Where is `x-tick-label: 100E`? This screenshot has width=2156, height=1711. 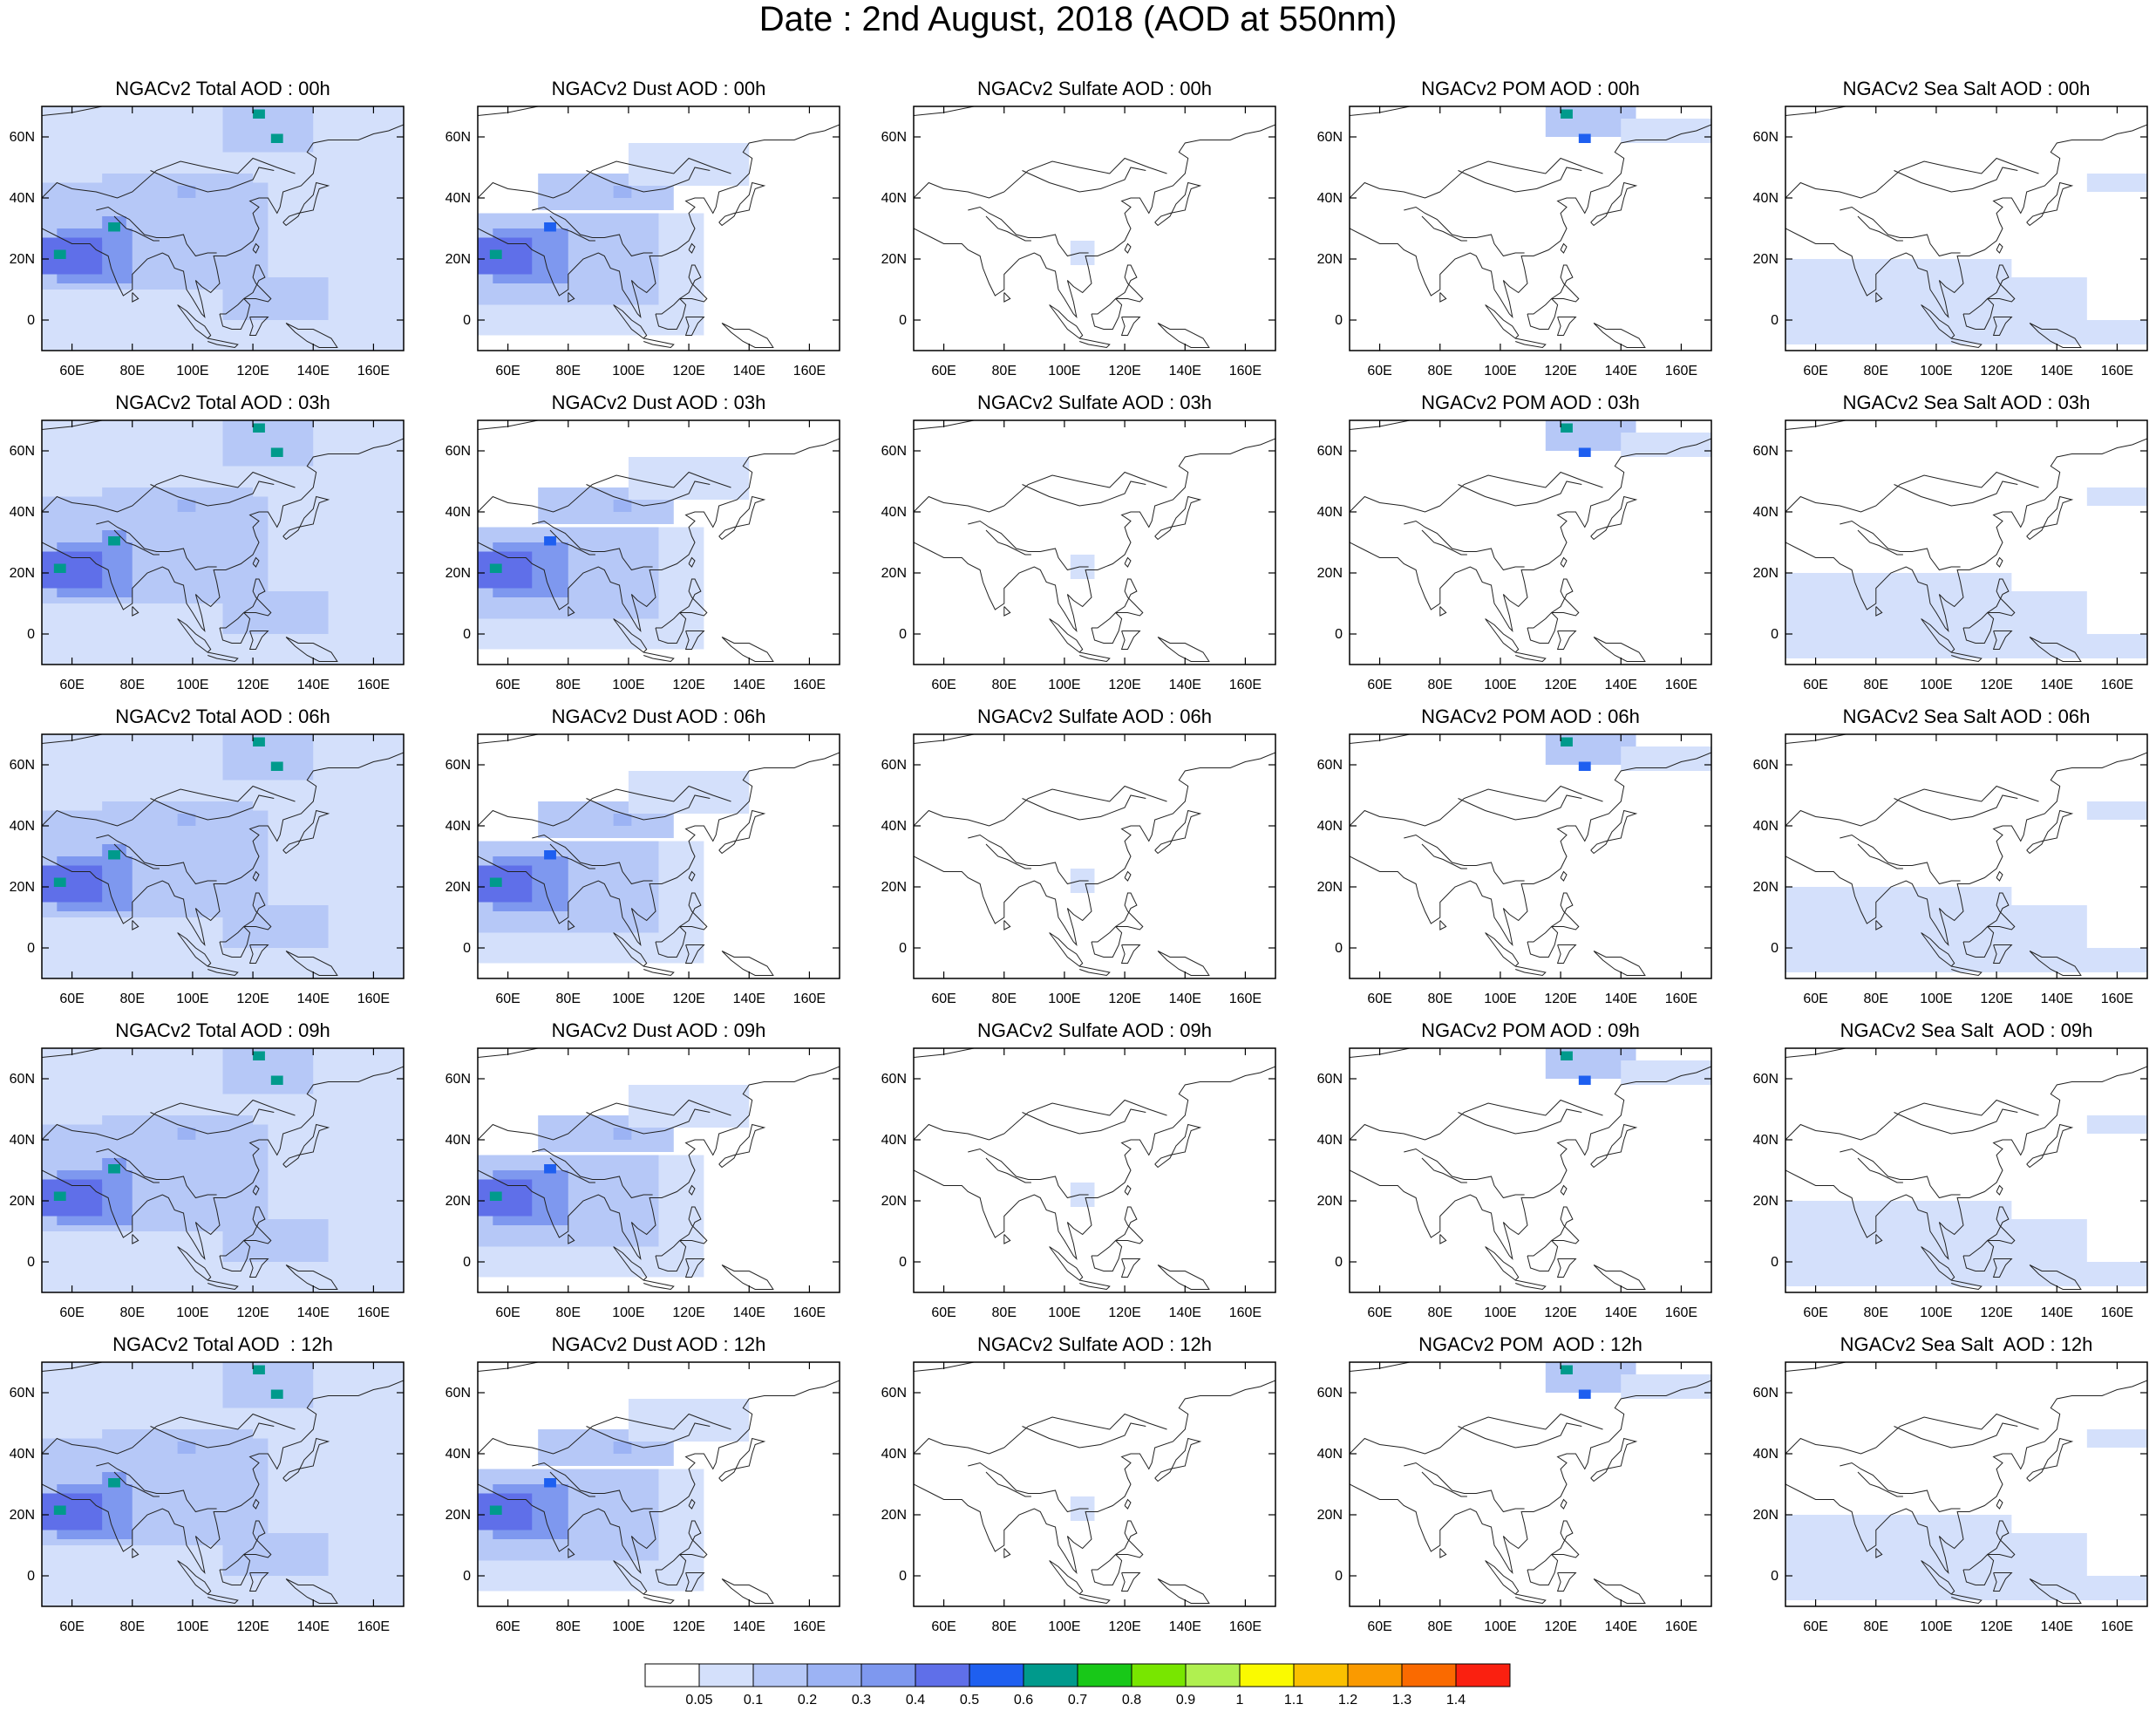 x-tick-label: 100E is located at coordinates (1500, 371).